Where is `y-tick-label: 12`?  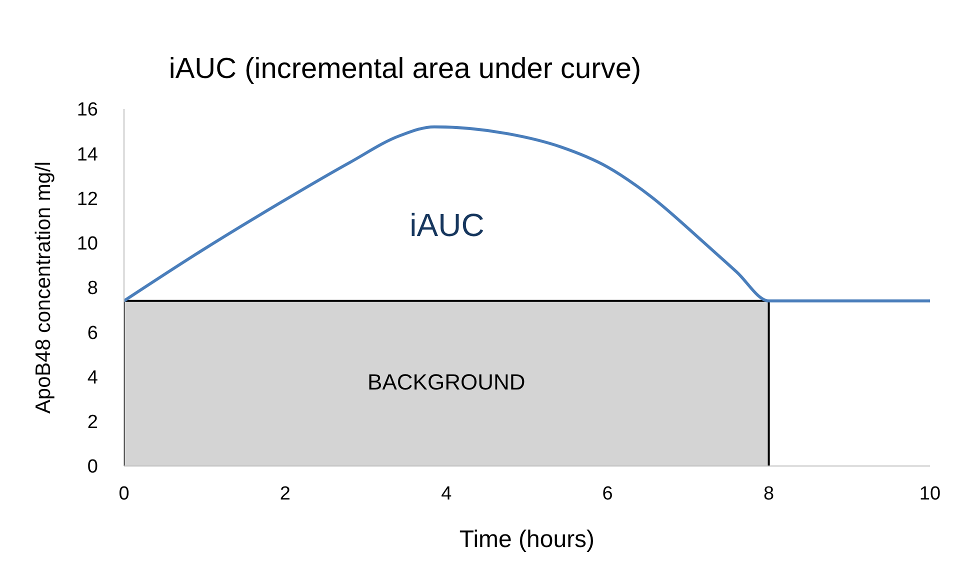 y-tick-label: 12 is located at coordinates (87, 199).